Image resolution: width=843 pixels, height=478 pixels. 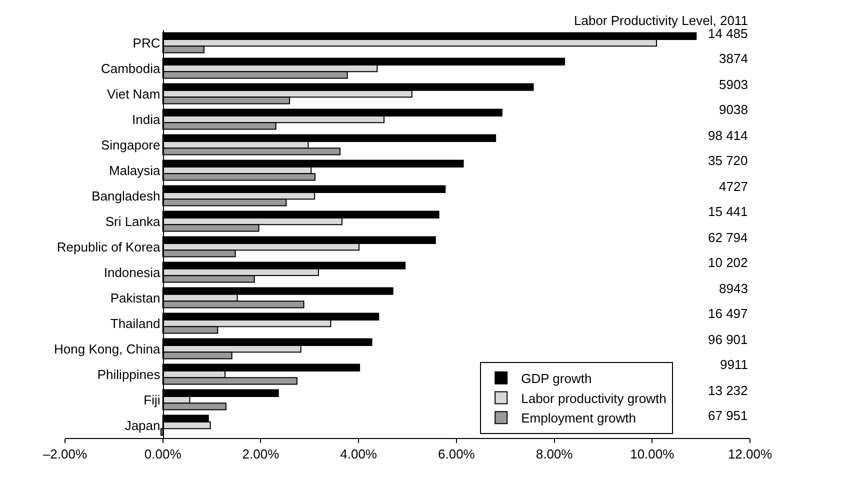 I want to click on annotation: 98 414, so click(x=728, y=135).